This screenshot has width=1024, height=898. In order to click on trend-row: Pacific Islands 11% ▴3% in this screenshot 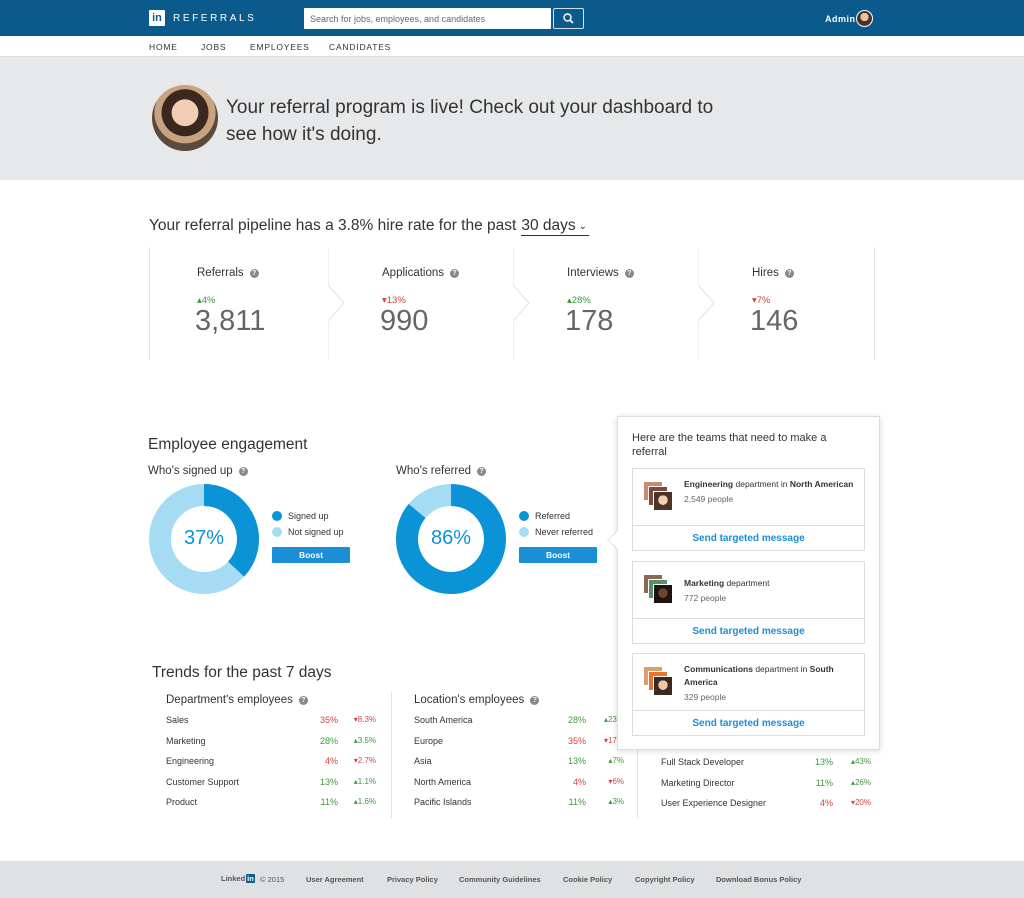, I will do `click(519, 802)`.